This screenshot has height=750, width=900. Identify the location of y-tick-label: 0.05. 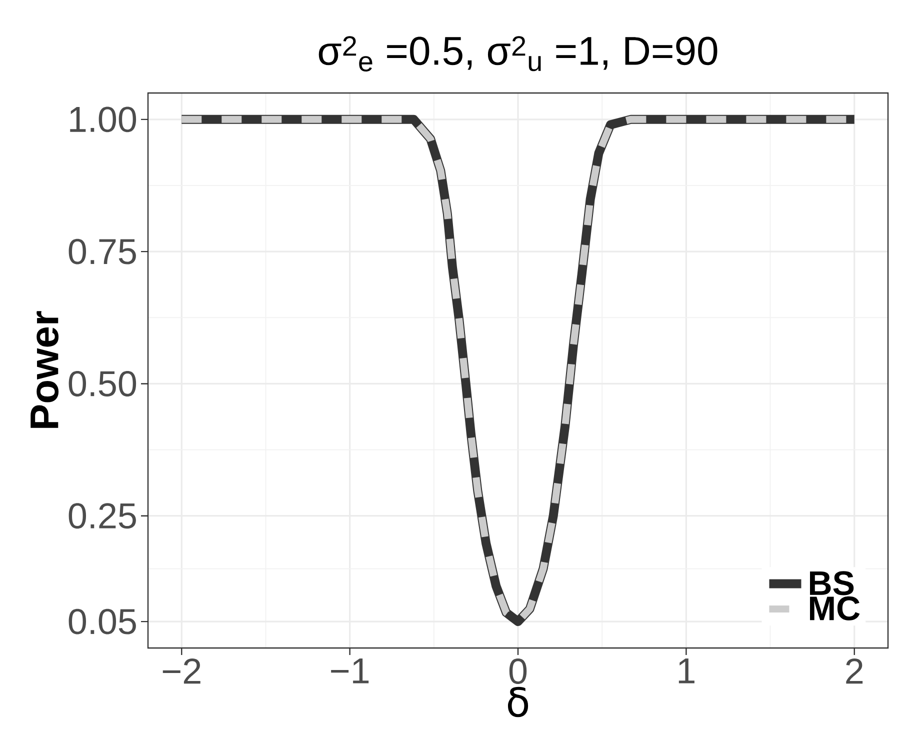
(102, 621).